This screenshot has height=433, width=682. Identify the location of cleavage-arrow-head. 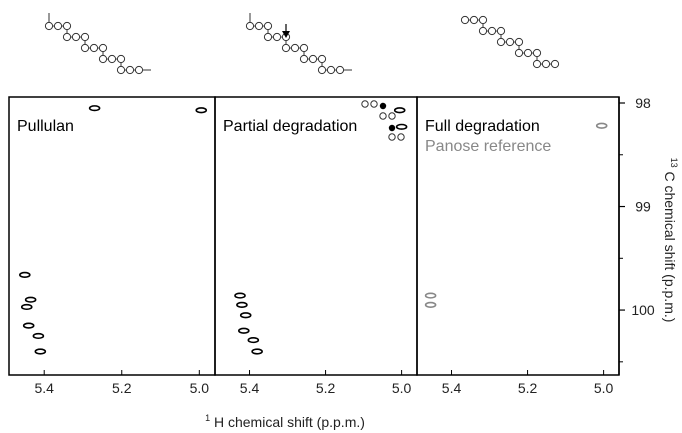
(286, 34).